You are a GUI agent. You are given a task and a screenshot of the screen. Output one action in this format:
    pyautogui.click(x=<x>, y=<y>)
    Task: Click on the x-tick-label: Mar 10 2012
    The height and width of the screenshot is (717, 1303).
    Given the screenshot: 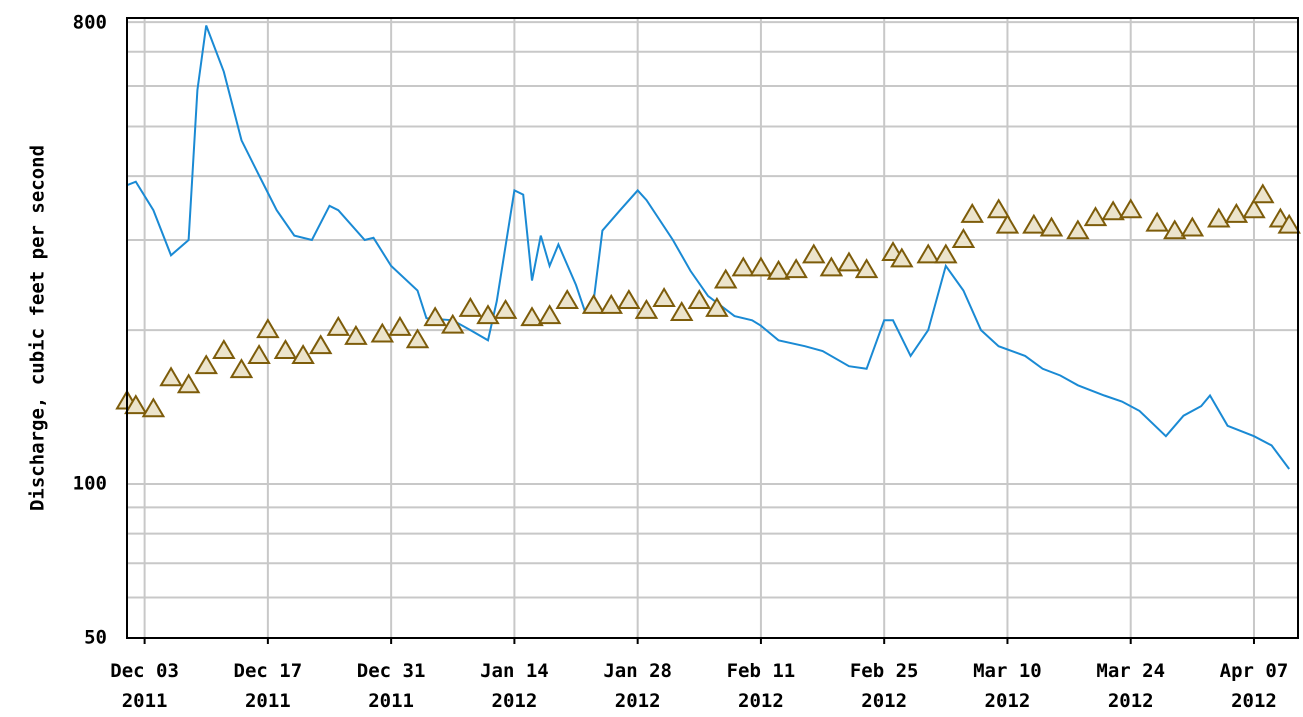 What is the action you would take?
    pyautogui.click(x=1007, y=686)
    